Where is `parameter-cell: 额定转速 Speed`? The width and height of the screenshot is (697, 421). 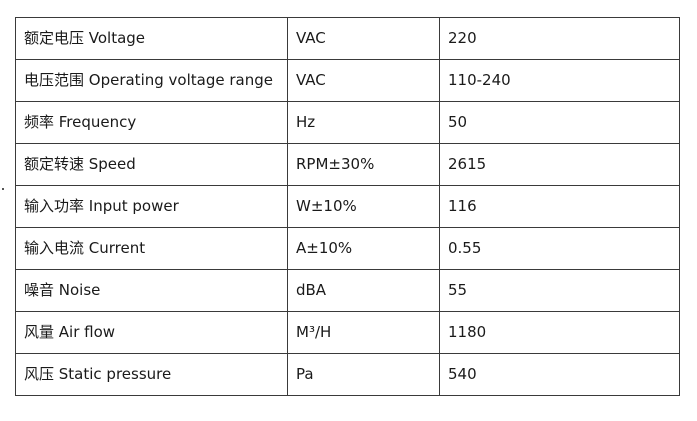
parameter-cell: 额定转速 Speed is located at coordinates (151, 164).